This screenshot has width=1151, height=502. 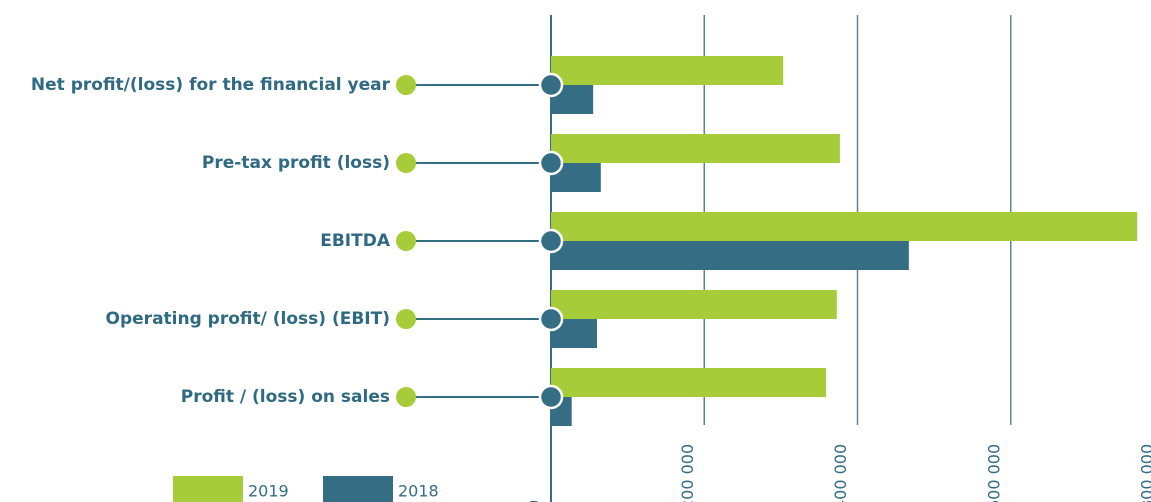 I want to click on category-label: EBITDA, so click(x=355, y=241).